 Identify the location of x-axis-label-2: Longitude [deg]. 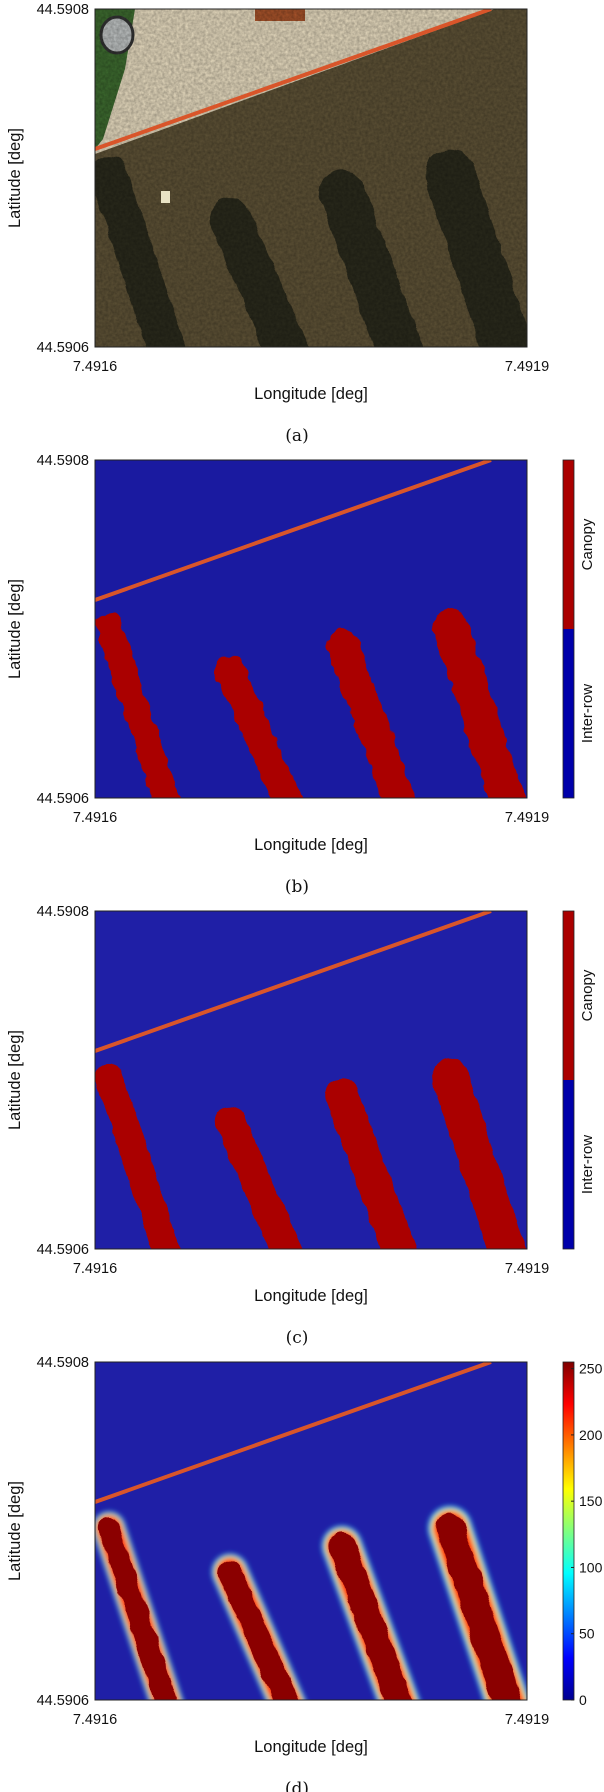
(311, 1296).